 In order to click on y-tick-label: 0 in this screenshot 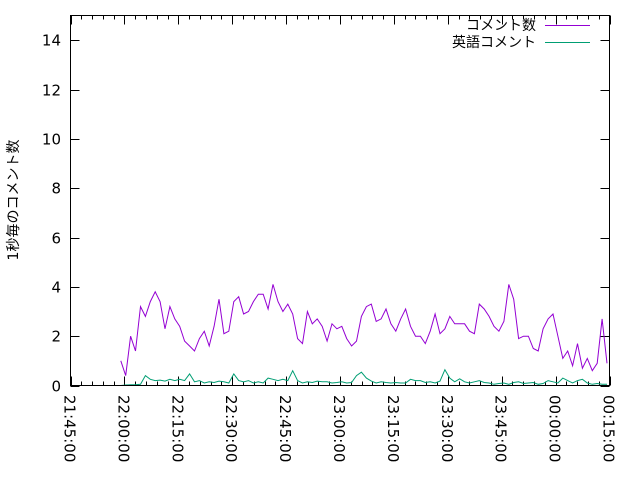, I will do `click(56, 387)`.